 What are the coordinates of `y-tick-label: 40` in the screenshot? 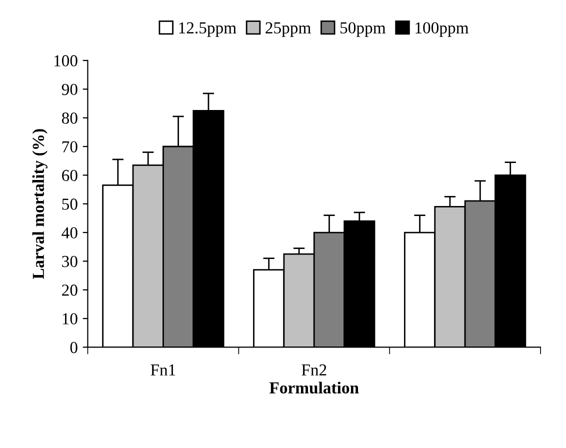 It's located at (70, 232).